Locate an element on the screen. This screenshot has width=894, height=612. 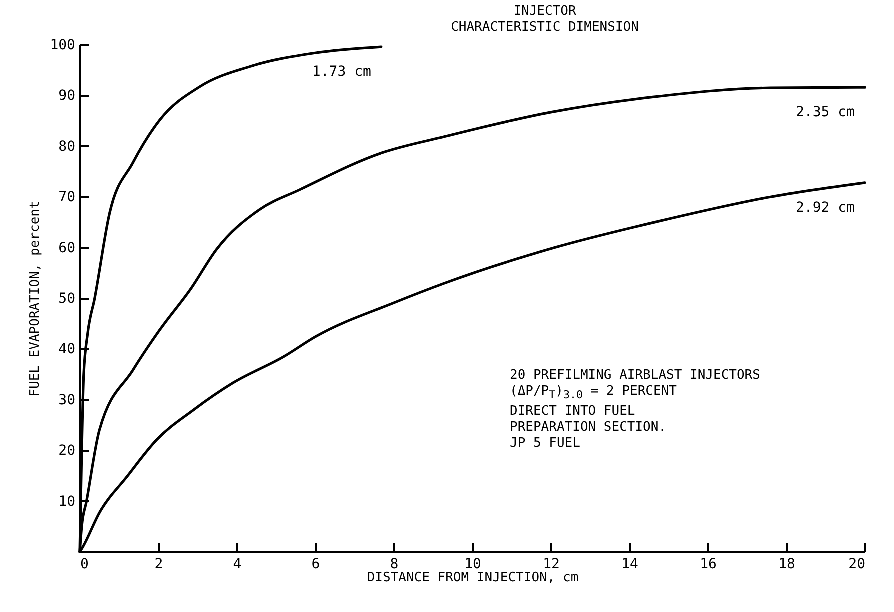
series-label: 2.35 cm is located at coordinates (825, 112).